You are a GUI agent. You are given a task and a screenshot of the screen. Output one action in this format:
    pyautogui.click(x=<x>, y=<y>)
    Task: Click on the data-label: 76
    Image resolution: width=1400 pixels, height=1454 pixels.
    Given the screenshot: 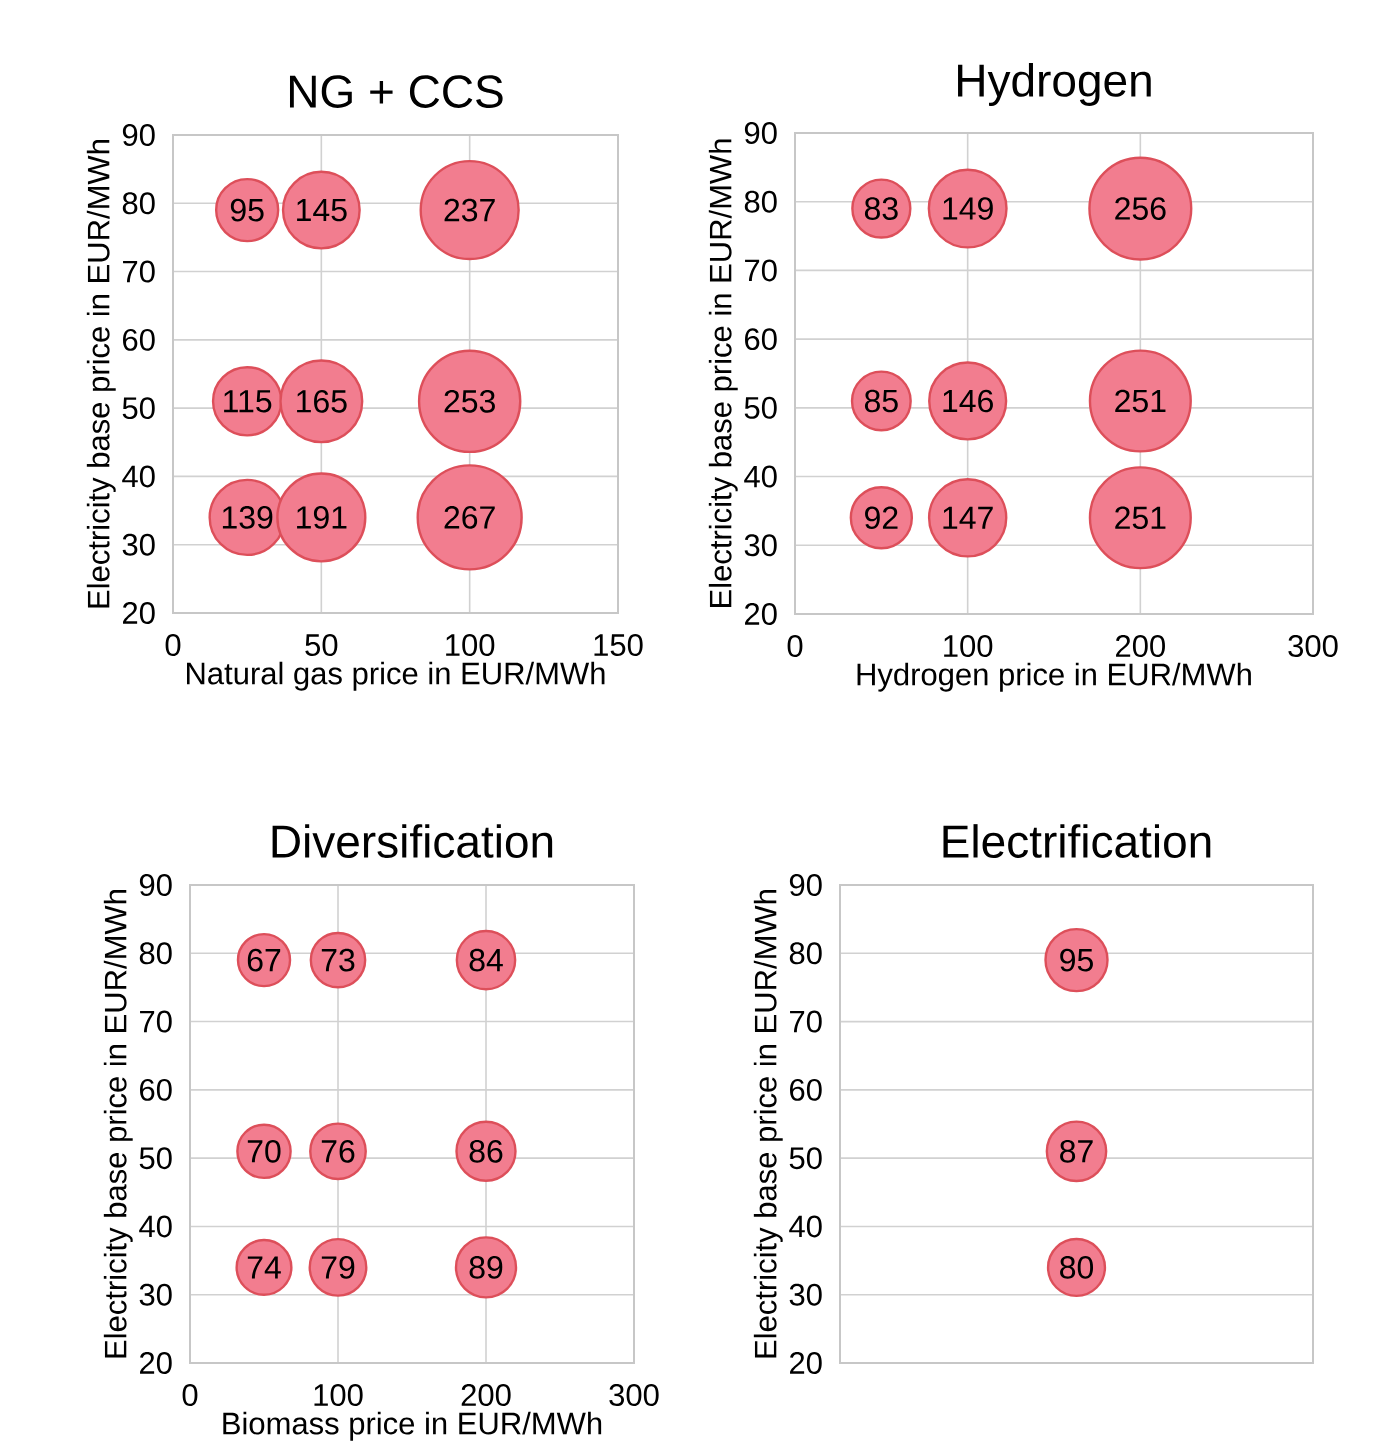 What is the action you would take?
    pyautogui.click(x=338, y=1151)
    